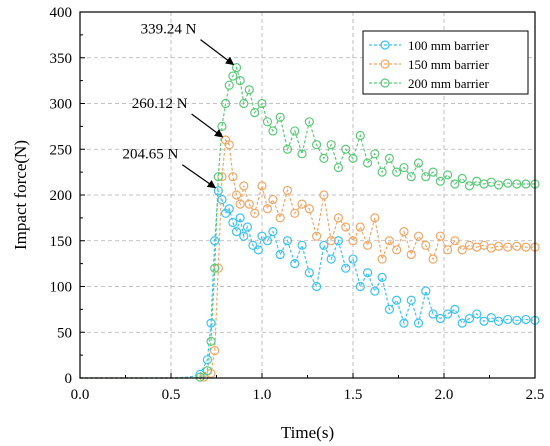  I want to click on legend-label: 100 mm barrier, so click(449, 45).